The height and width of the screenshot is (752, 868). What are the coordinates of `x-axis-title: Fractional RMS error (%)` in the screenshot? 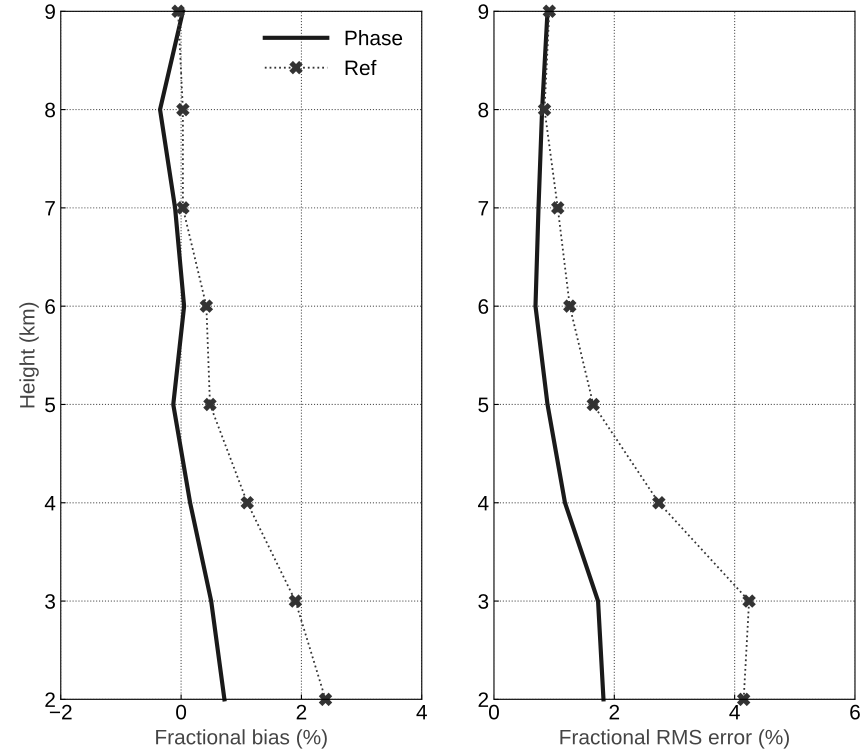 It's located at (674, 739).